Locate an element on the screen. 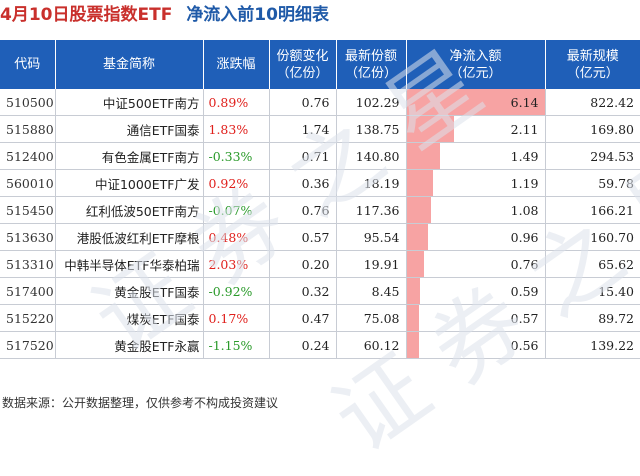 The height and width of the screenshot is (476, 640). net-inflow-value: 1.49 is located at coordinates (524, 156).